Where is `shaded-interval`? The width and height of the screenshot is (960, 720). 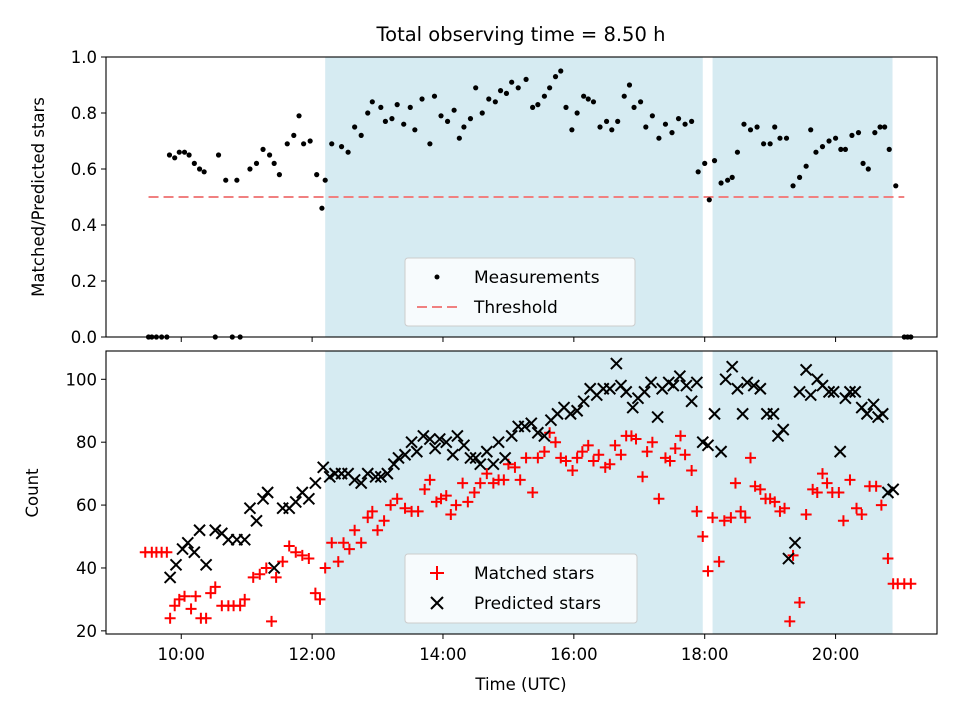
shaded-interval is located at coordinates (802, 492).